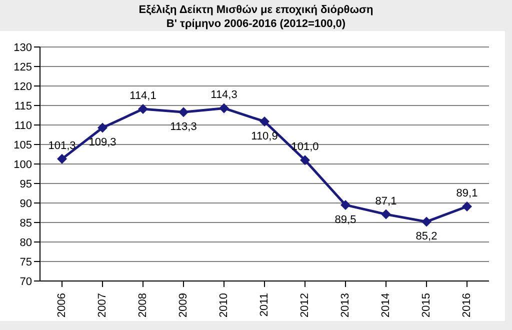  What do you see at coordinates (26, 262) in the screenshot?
I see `y-tick-label: 75` at bounding box center [26, 262].